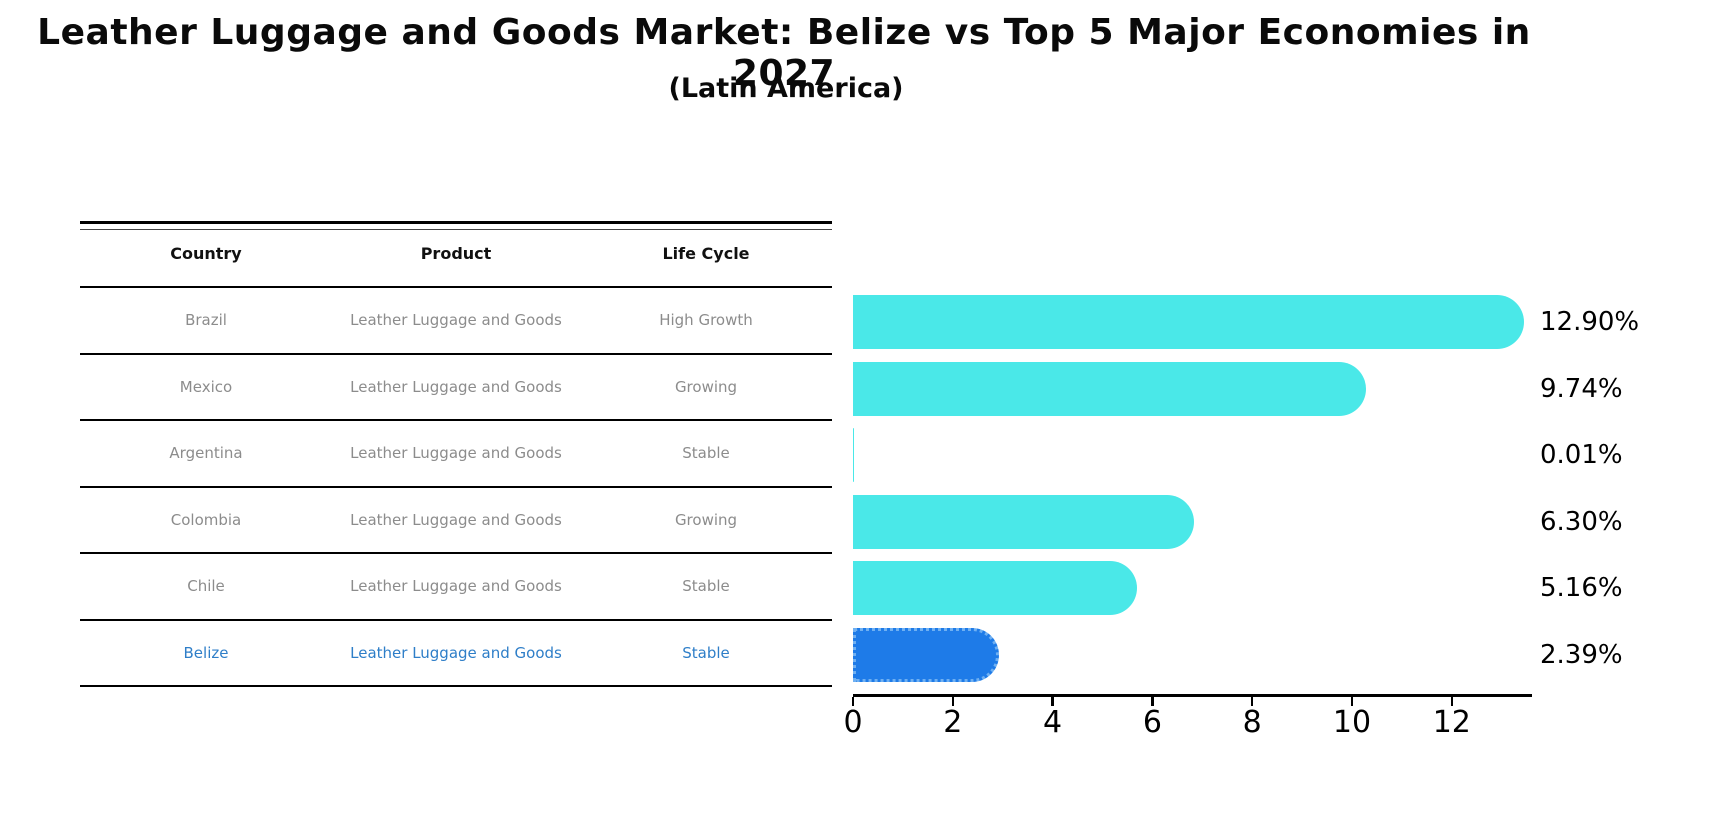 The width and height of the screenshot is (1736, 823). I want to click on bar-colombia, so click(1024, 521).